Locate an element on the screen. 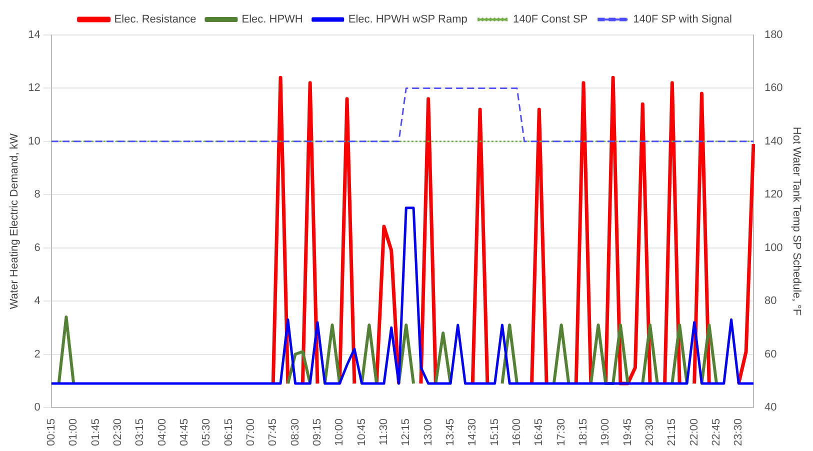  y2-axis-title: Hot Water Tank Temp SP Schedule, °F is located at coordinates (796, 221).